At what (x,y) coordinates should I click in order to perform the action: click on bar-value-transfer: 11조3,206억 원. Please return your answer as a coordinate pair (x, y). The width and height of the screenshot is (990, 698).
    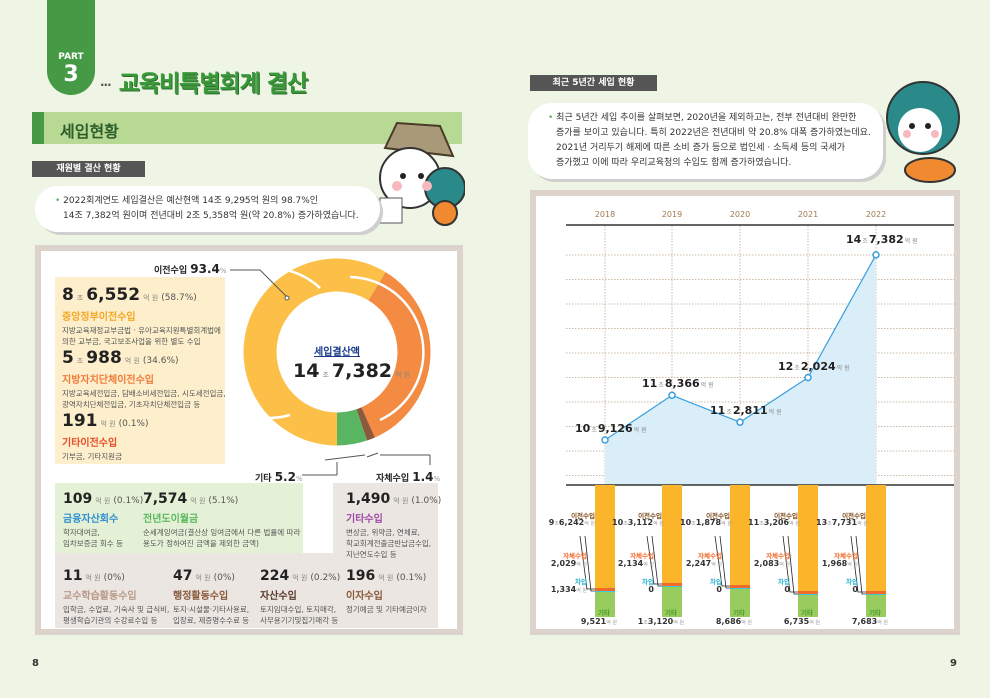
    Looking at the image, I should click on (774, 522).